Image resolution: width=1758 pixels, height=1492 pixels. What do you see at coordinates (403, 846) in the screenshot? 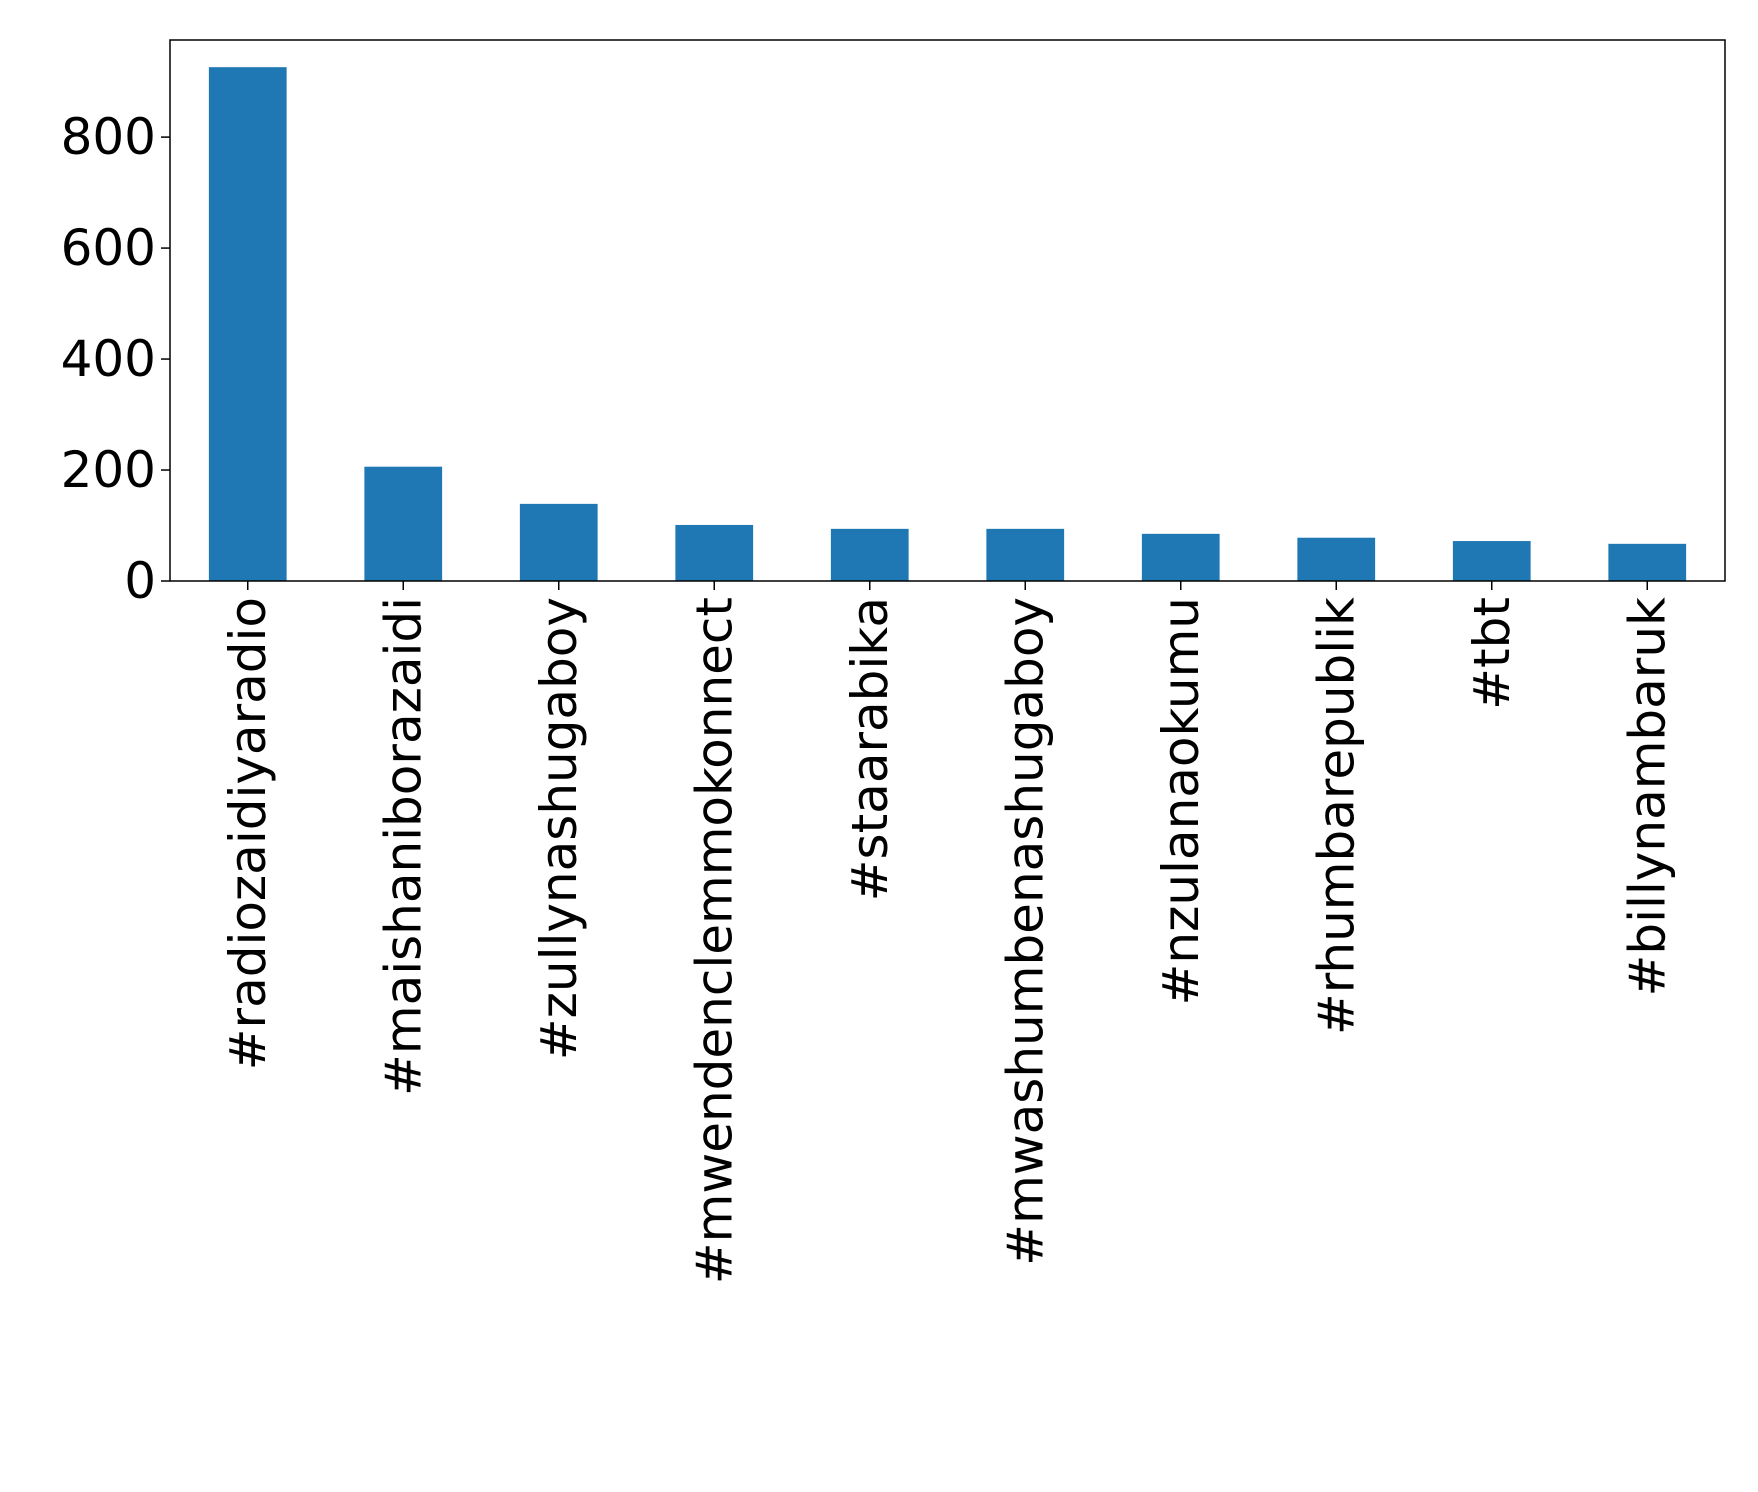
I see `x-tick-label: #maishaniborazaidi` at bounding box center [403, 846].